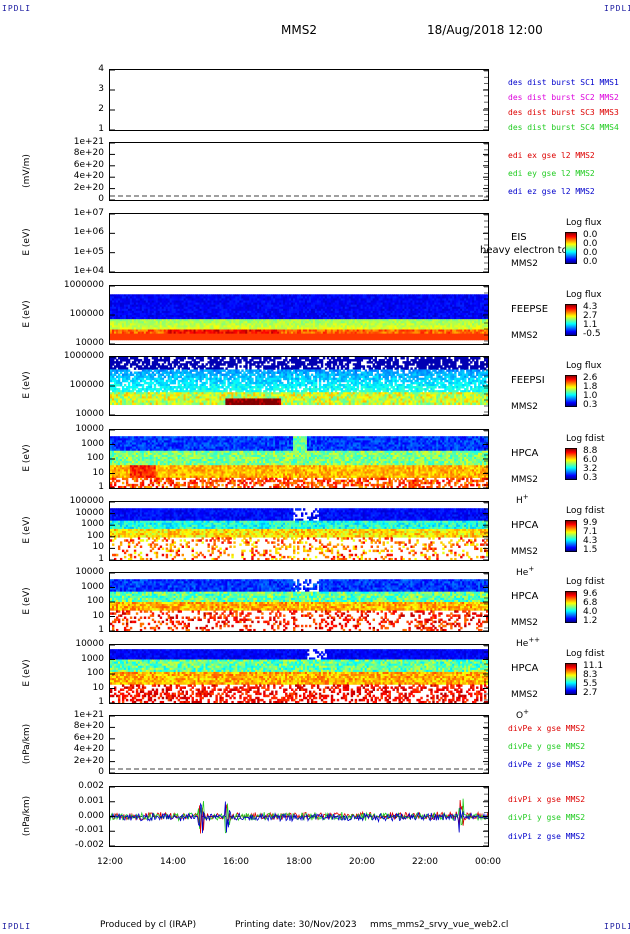 The width and height of the screenshot is (630, 934). What do you see at coordinates (296, 925) in the screenshot?
I see `footer-printing-date: Printing date: 30/Nov/2023` at bounding box center [296, 925].